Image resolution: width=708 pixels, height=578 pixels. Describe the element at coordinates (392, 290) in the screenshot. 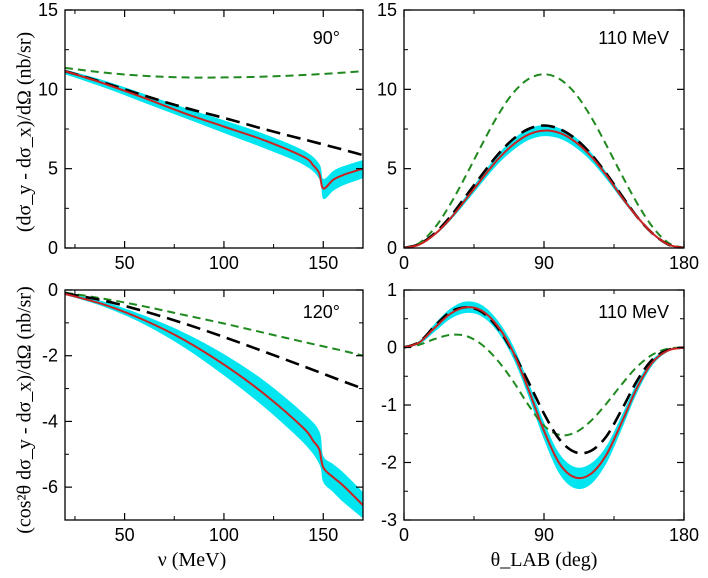

I see `y-tick-label: 1` at that location.